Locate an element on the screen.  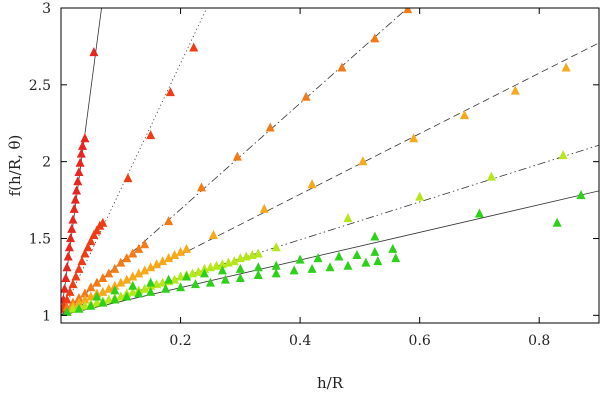
x-tick-label-2: 0.4 is located at coordinates (300, 341).